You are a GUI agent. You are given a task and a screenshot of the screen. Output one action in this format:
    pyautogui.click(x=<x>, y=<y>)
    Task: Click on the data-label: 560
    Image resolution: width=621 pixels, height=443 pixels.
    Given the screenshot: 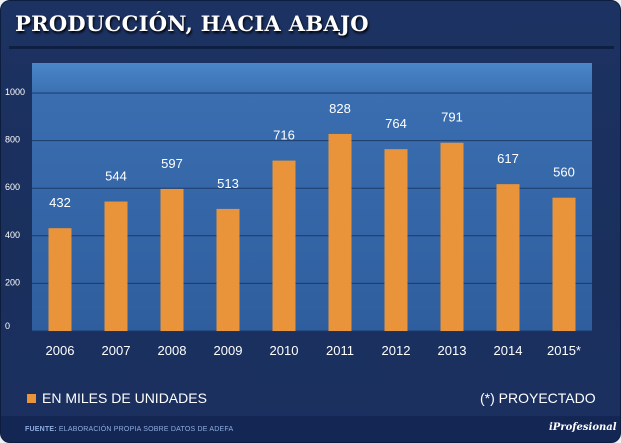 What is the action you would take?
    pyautogui.click(x=564, y=172)
    